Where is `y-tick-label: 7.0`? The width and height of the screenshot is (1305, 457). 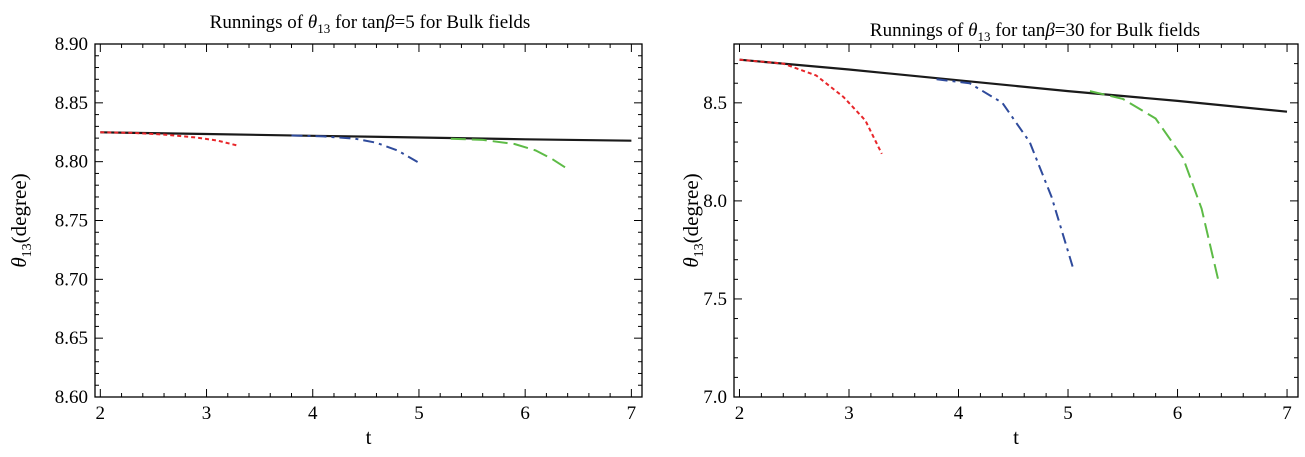 y-tick-label: 7.0 is located at coordinates (715, 397).